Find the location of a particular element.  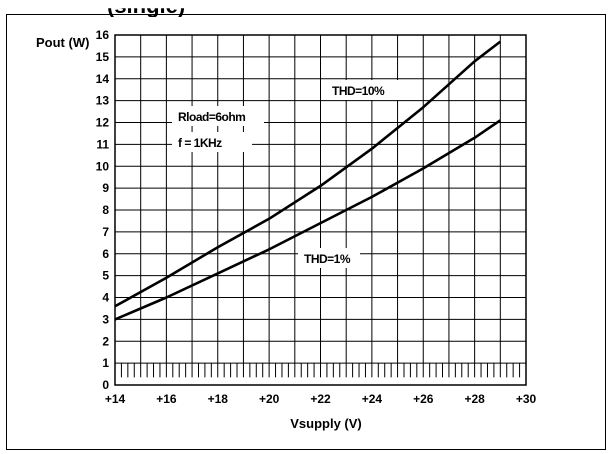

x-tick-label: +30 is located at coordinates (526, 399).